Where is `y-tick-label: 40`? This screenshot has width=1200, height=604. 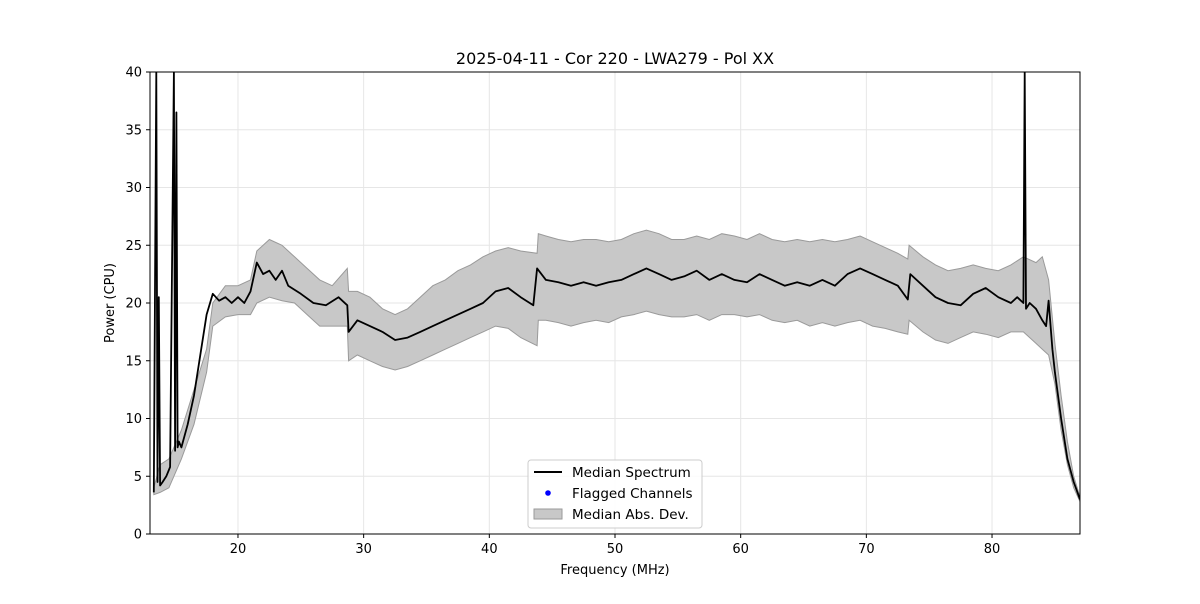 y-tick-label: 40 is located at coordinates (133, 73).